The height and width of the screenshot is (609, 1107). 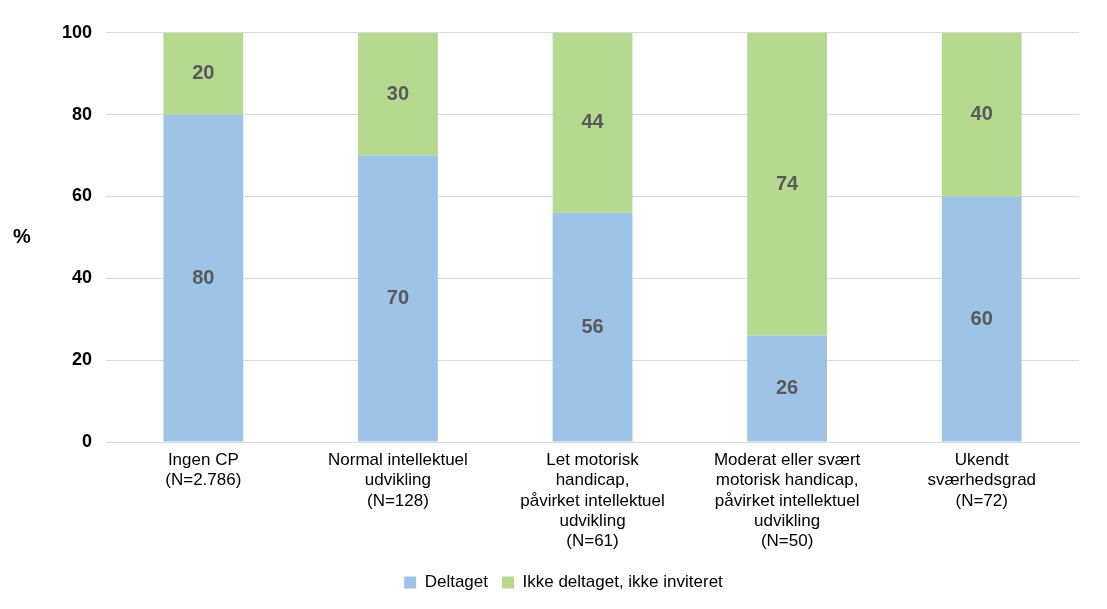 I want to click on x-tick-label: Moderat eller svært motorisk handicap, påvirket intellektuel udvikling (N=50), so click(x=787, y=500).